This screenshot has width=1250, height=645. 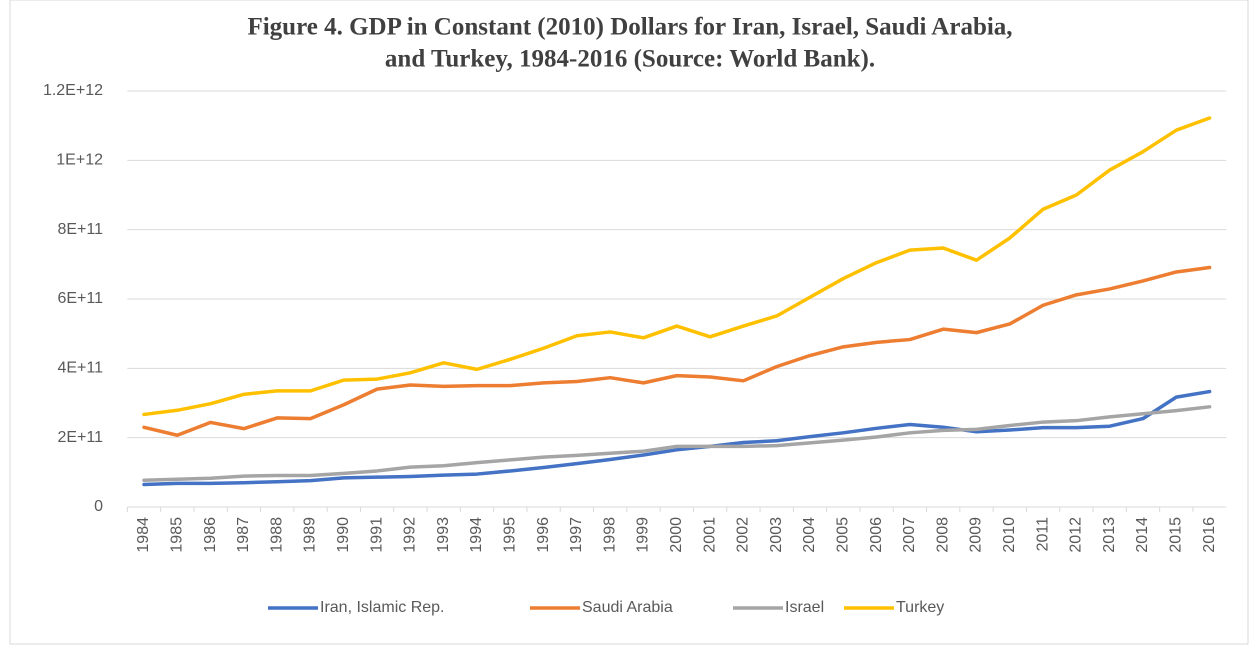 I want to click on x-tick-label: 2001, so click(x=709, y=535).